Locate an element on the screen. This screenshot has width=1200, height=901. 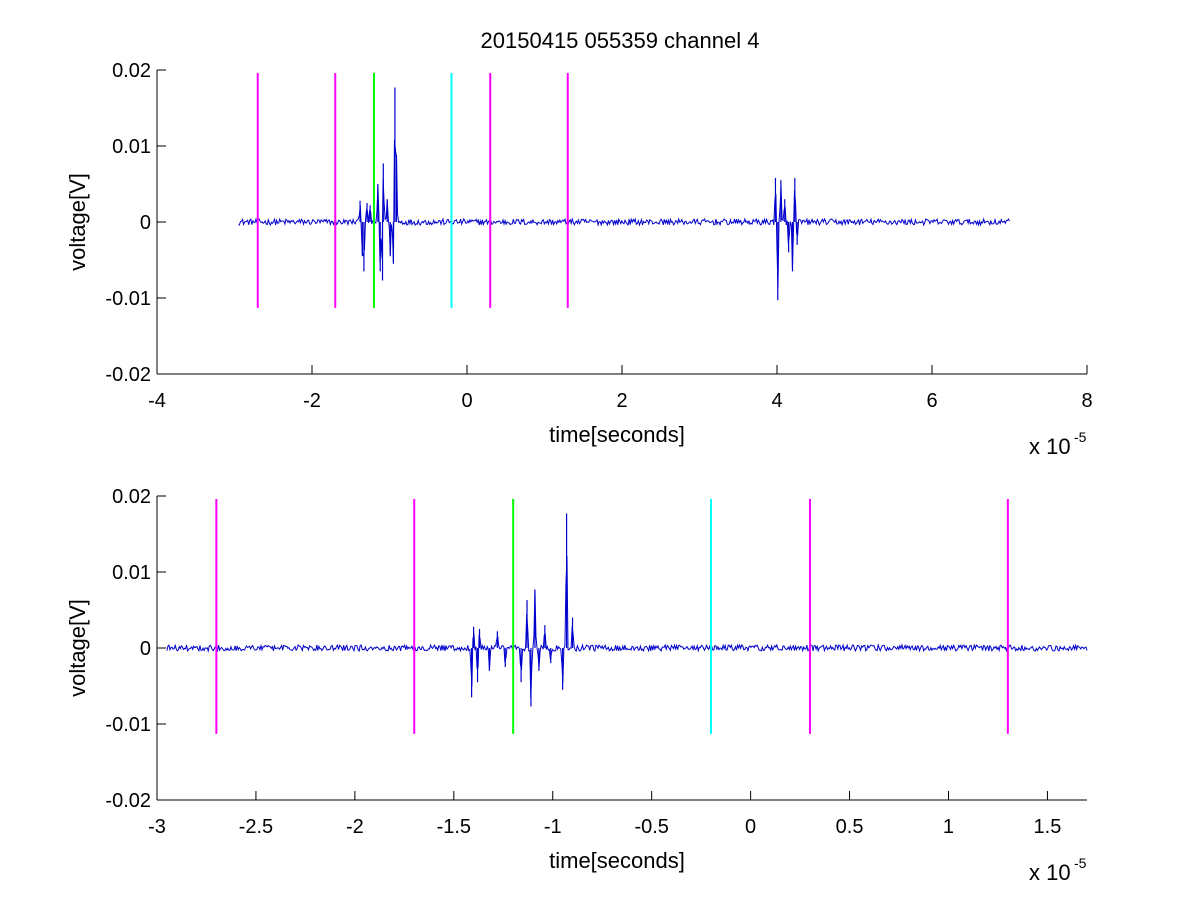
x-tick-label: -3 is located at coordinates (157, 827).